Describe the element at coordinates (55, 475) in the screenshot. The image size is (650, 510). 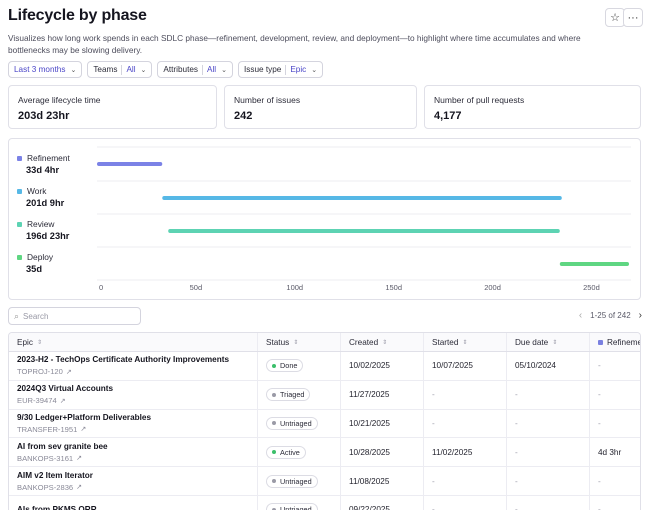
I see `epic-name-link: AIM v2 Item Iterator` at that location.